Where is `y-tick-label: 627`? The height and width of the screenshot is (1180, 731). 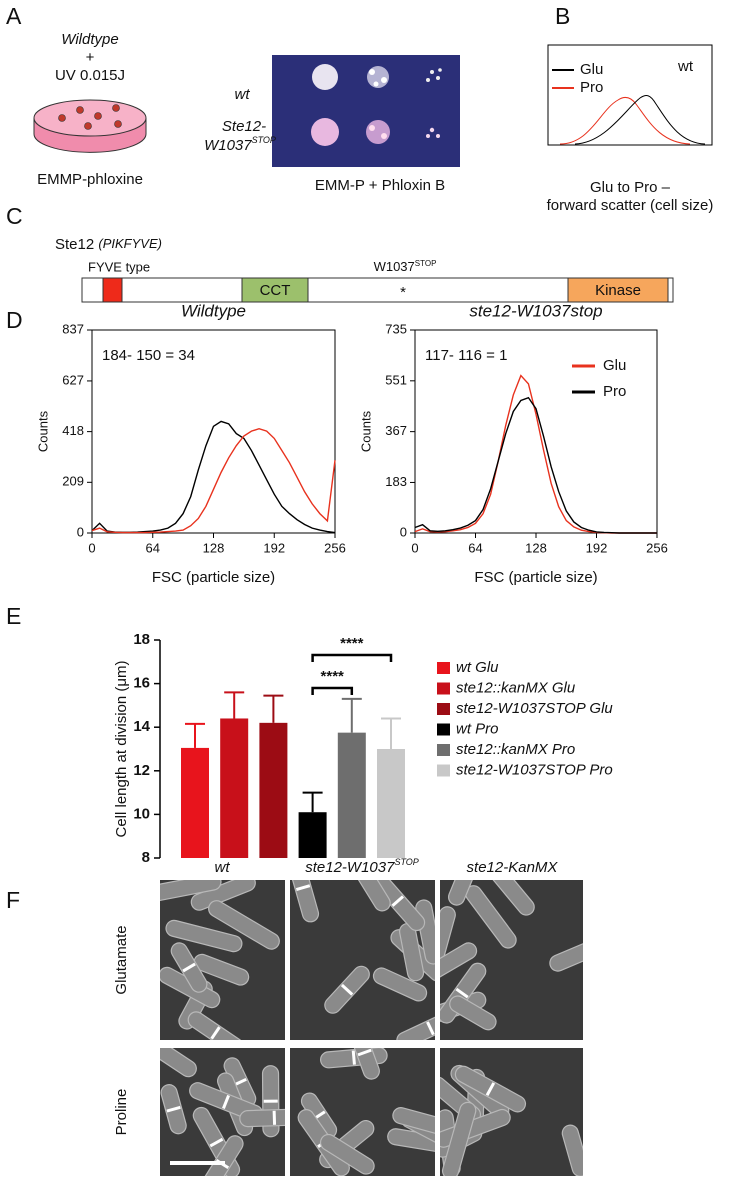 y-tick-label: 627 is located at coordinates (73, 379).